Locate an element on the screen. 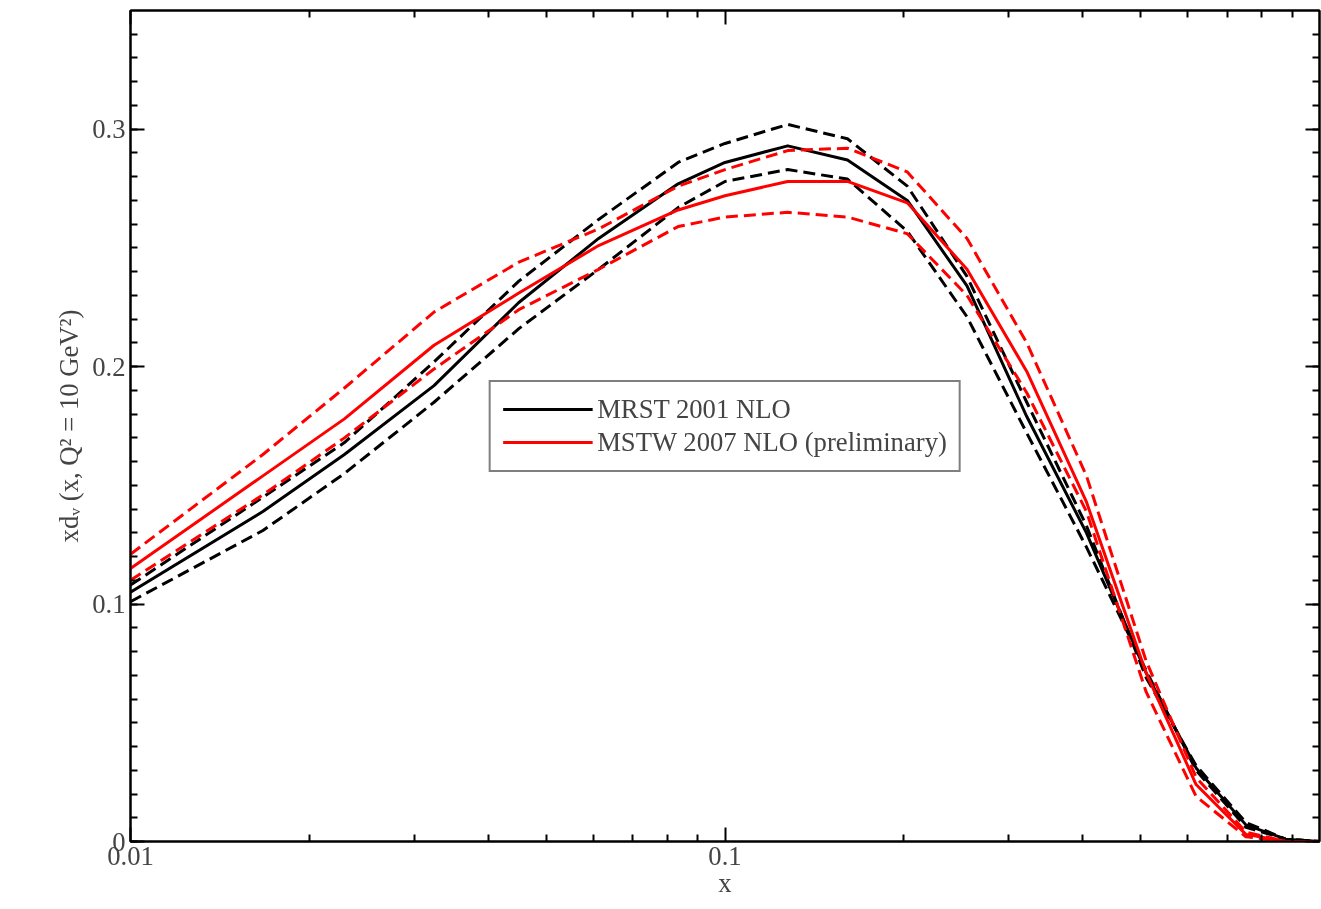 Image resolution: width=1321 pixels, height=909 pixels. legend-label: MSTW 2007 NLO (preliminary) is located at coordinates (772, 442).